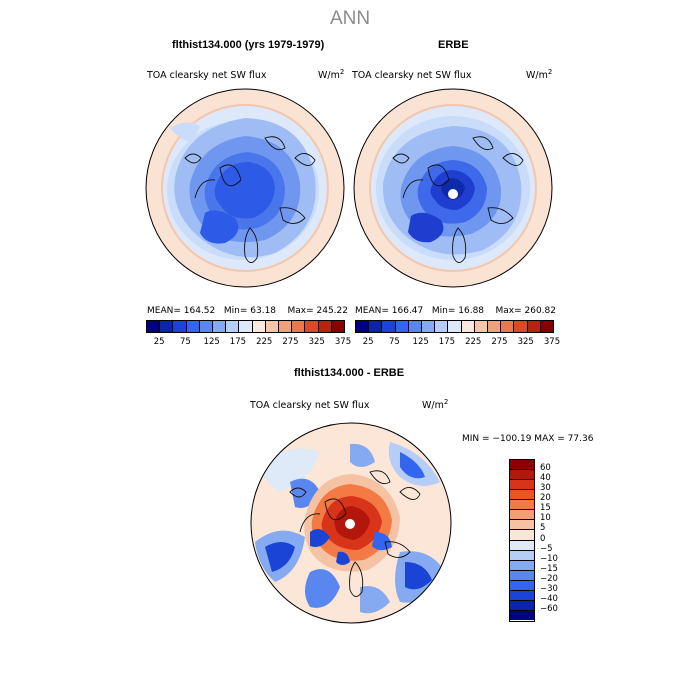 The image size is (700, 700). Describe the element at coordinates (540, 311) in the screenshot. I see `right-max: 260.82` at that location.